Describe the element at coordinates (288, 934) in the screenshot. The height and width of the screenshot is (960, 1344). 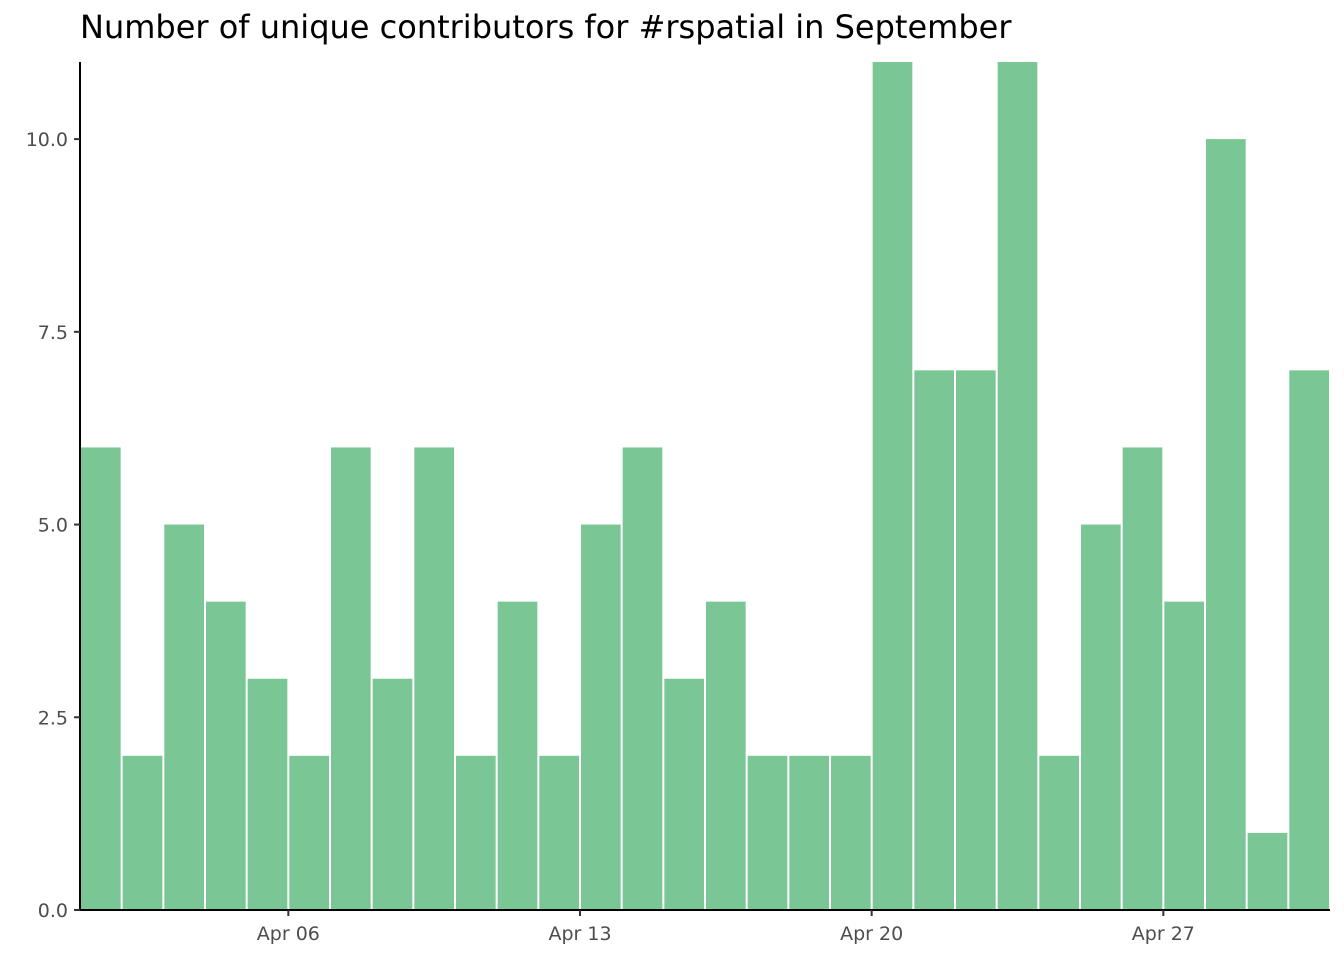
I see `x-tick-label: Apr 06` at that location.